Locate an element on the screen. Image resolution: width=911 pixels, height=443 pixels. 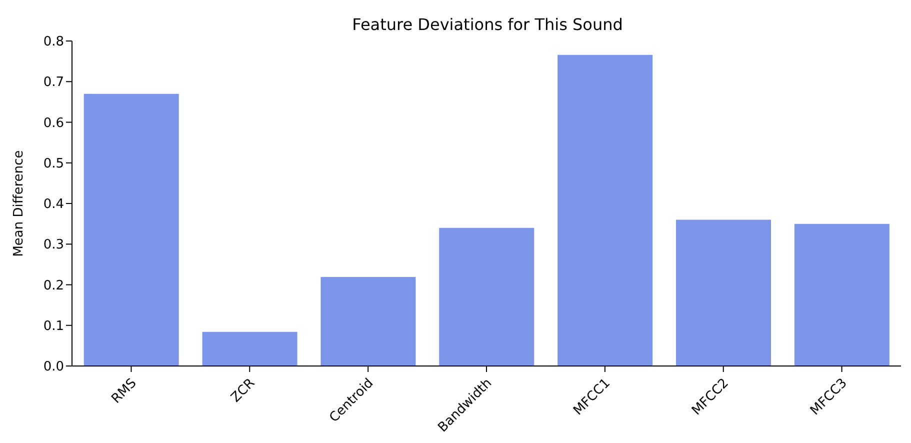
y-tick-label: 0.0 is located at coordinates (53, 367).